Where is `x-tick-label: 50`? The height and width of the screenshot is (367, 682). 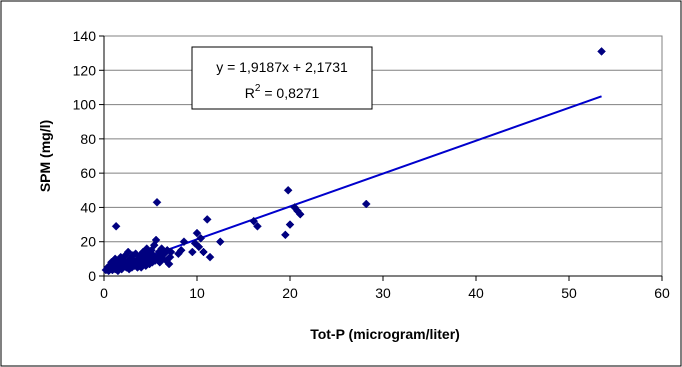
x-tick-label: 50 is located at coordinates (569, 293).